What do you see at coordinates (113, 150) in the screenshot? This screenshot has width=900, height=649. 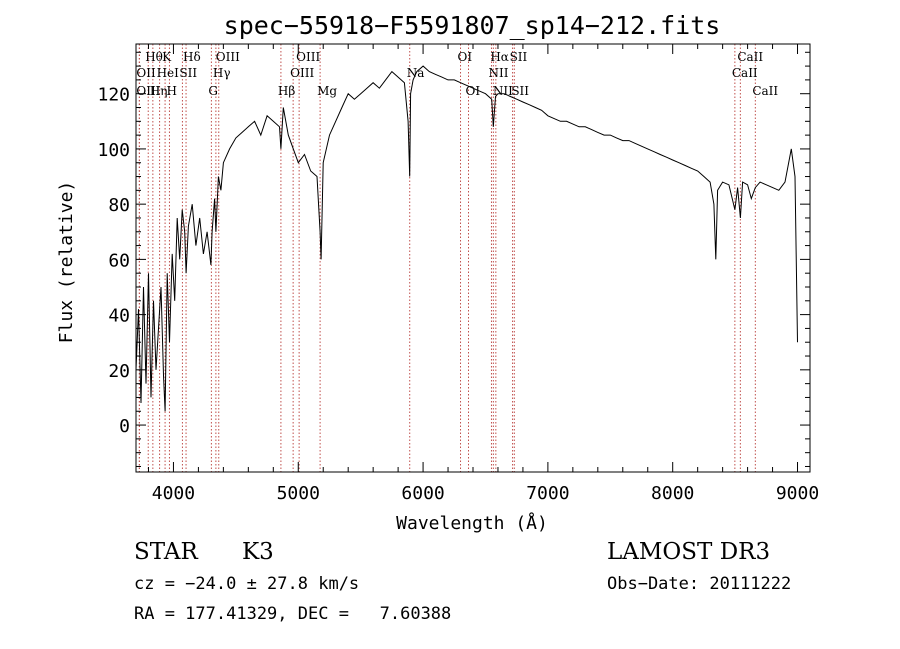 I see `y-tick-label-5: 100` at bounding box center [113, 150].